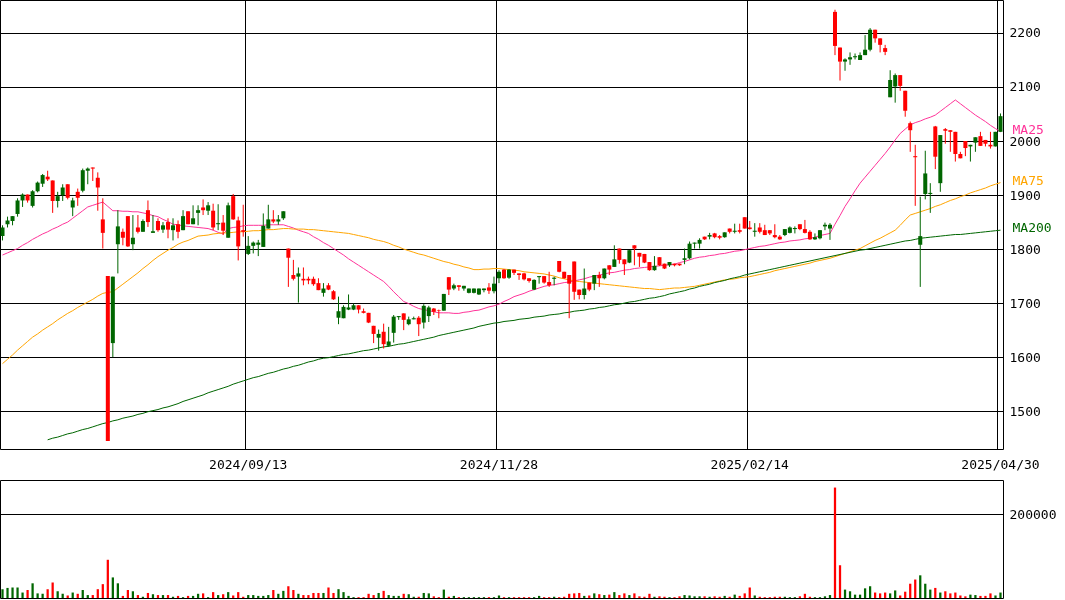 The image size is (1065, 600). Describe the element at coordinates (750, 464) in the screenshot. I see `x-tick-label: 2025/02/14` at that location.